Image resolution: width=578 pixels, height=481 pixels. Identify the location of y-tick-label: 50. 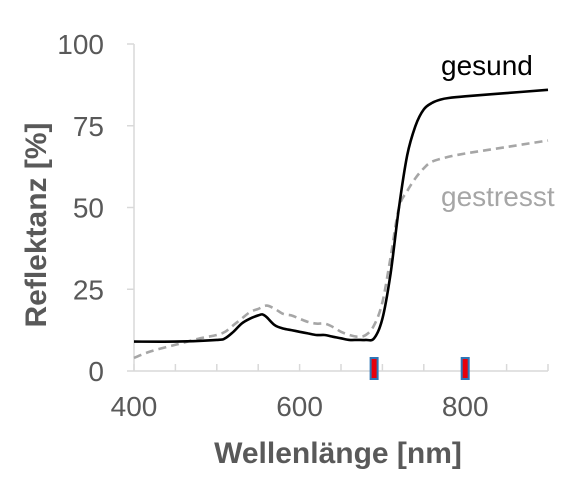
(88, 208).